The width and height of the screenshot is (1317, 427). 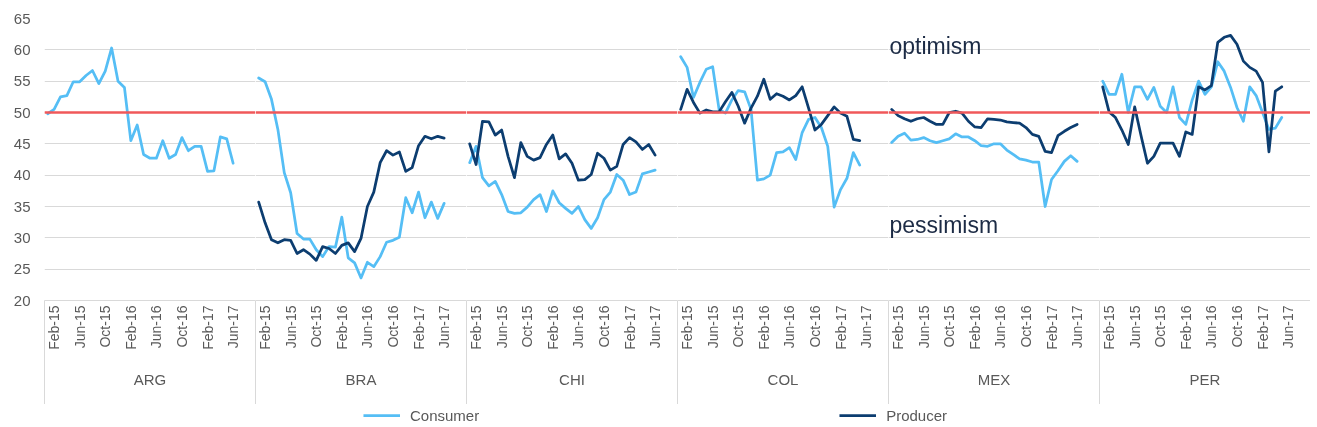 I want to click on y-tick-label: 25, so click(x=22, y=269).